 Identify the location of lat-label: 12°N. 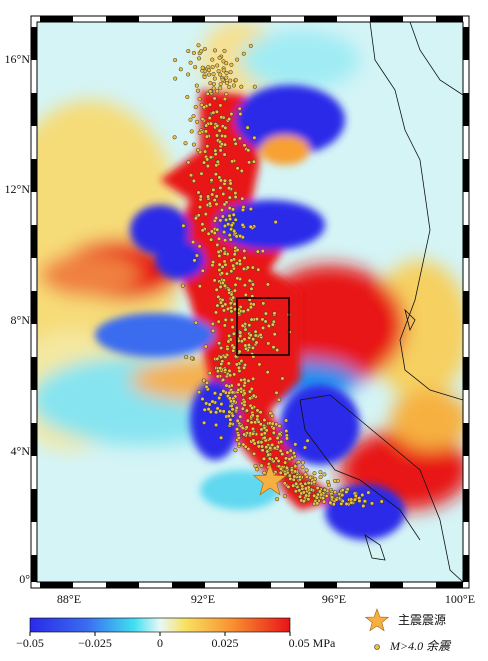
(18, 189).